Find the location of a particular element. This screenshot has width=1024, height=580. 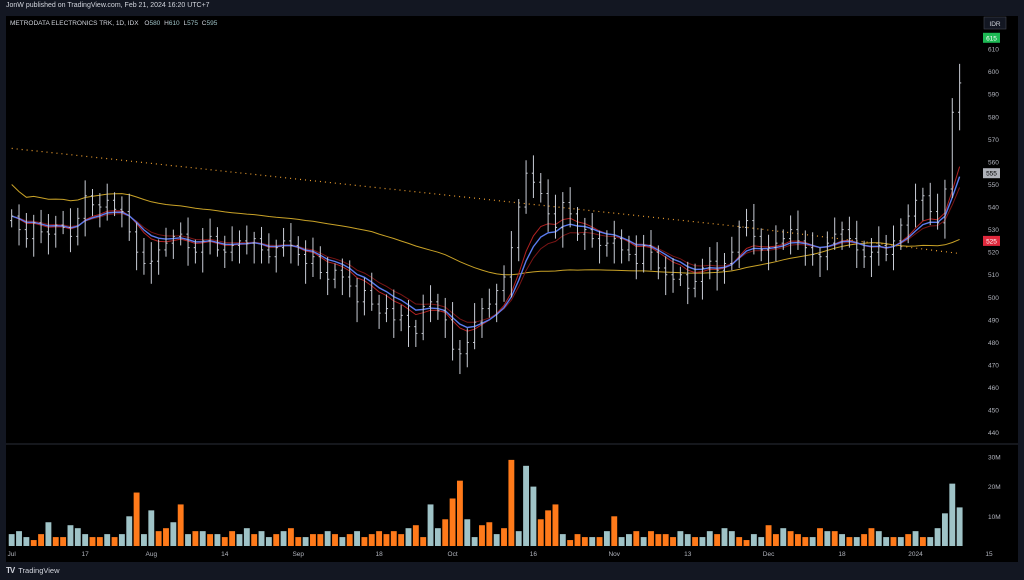

price-tick-label: 580 is located at coordinates (993, 117).